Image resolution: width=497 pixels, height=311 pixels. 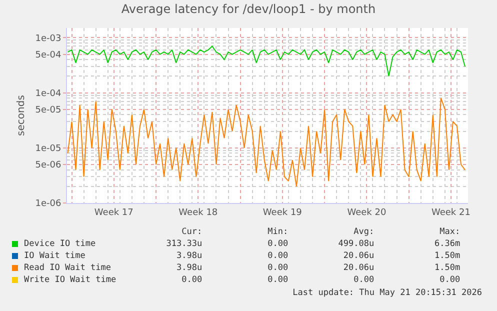 I want to click on y-tick-label: 1e-04, so click(x=48, y=93).